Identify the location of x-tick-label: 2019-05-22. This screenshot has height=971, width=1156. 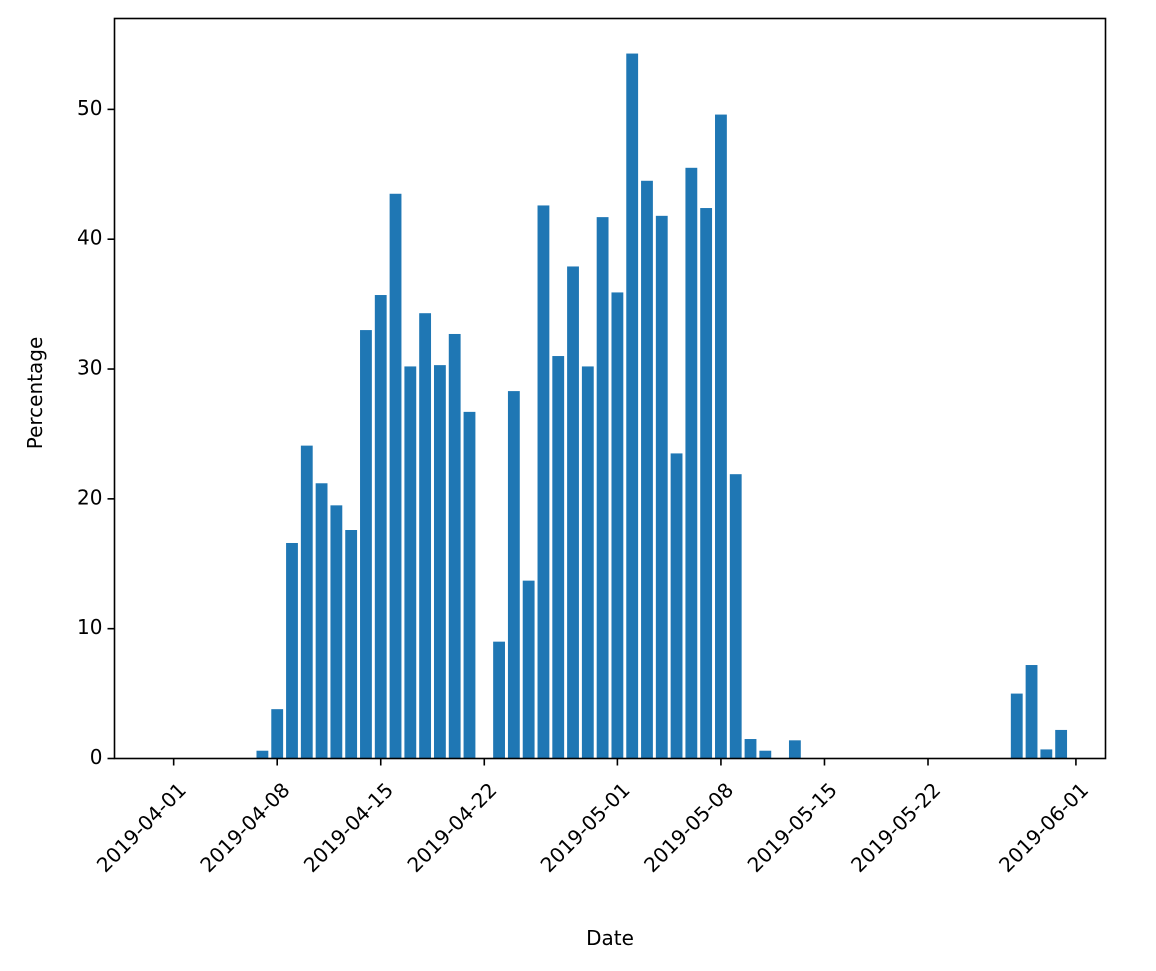
(895, 827).